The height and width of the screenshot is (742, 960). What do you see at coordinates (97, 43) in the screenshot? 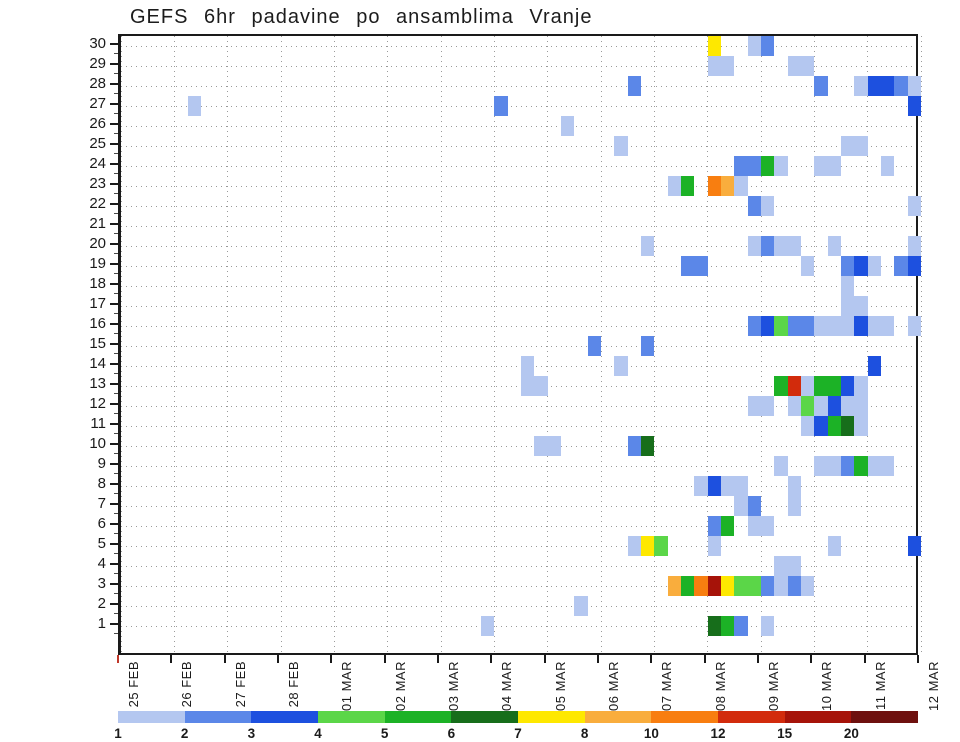
I see `y-axis-label: 30` at bounding box center [97, 43].